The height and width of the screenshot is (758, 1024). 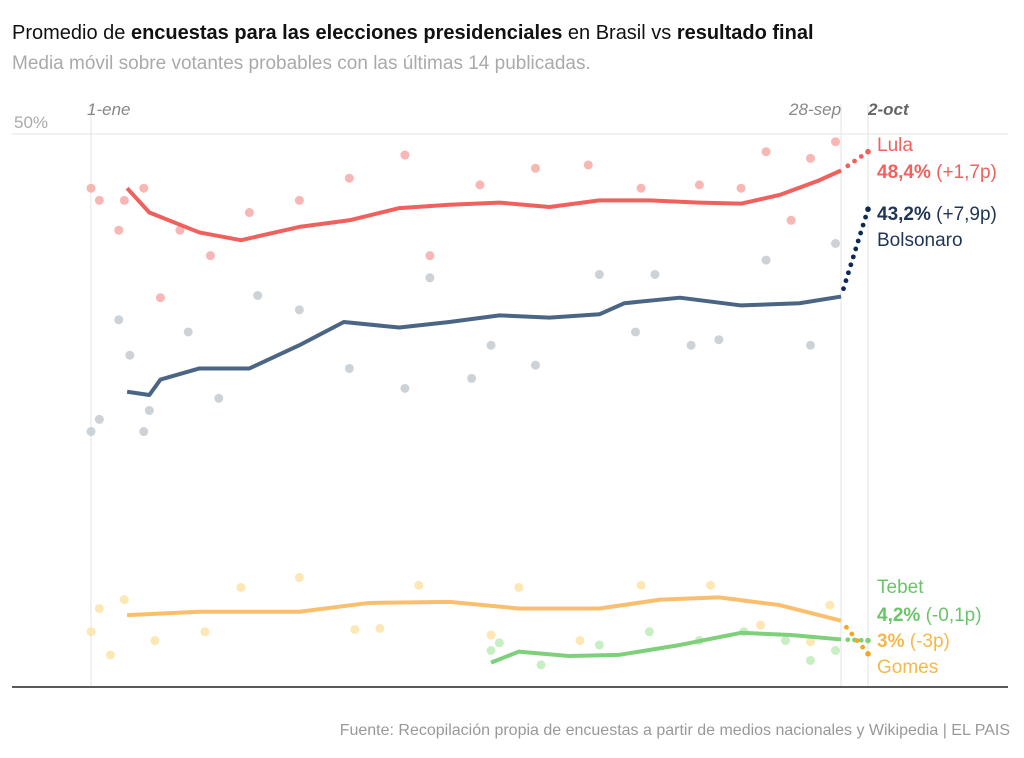 What do you see at coordinates (108, 109) in the screenshot?
I see `x-tick-label: 1-ene` at bounding box center [108, 109].